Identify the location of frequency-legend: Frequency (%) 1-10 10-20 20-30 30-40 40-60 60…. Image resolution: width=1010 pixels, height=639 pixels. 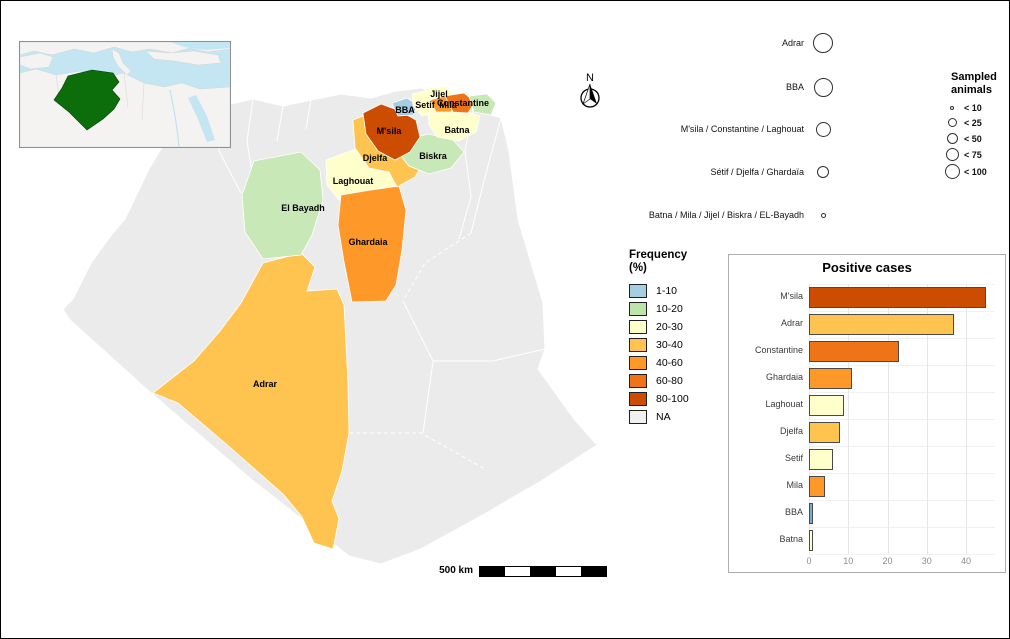
(679, 337).